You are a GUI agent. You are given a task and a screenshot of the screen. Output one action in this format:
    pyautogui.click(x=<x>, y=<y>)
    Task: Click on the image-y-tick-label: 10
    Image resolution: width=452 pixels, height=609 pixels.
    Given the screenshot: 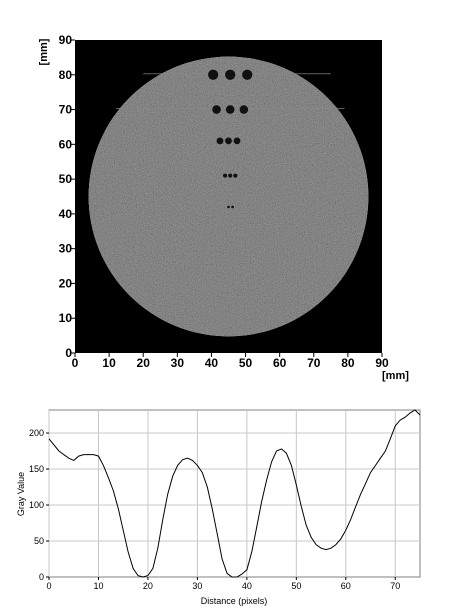 What is the action you would take?
    pyautogui.click(x=66, y=318)
    